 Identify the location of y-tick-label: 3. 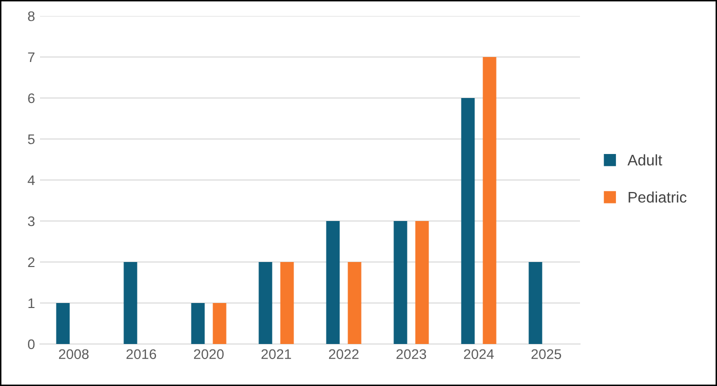
(31, 221).